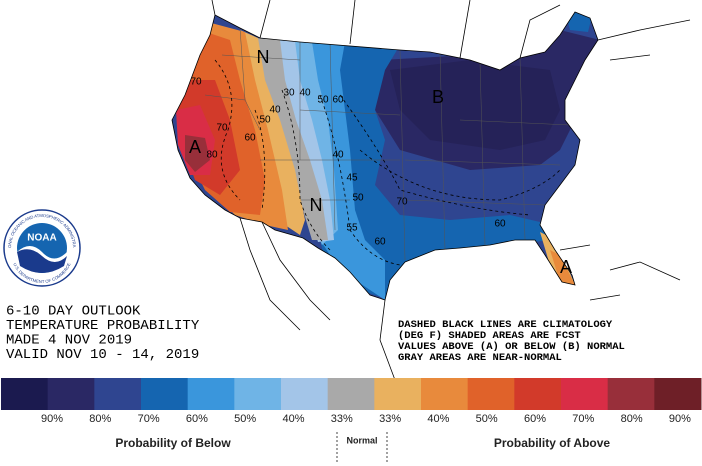 The height and width of the screenshot is (466, 702). I want to click on note-line: VALUES ABOVE (A) OR BELOW (B) NORMAL, so click(511, 347).